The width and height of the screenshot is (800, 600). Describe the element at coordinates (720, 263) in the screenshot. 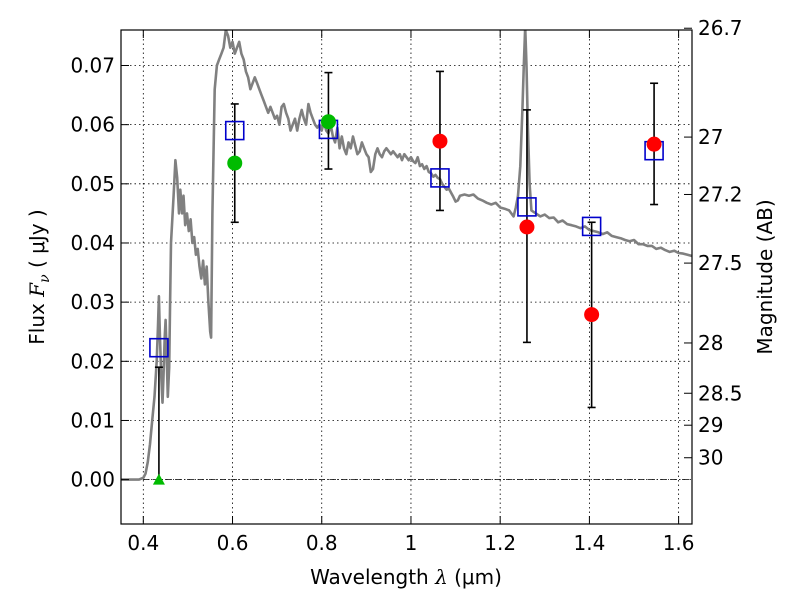

I see `right-tick-label: 27.5` at that location.